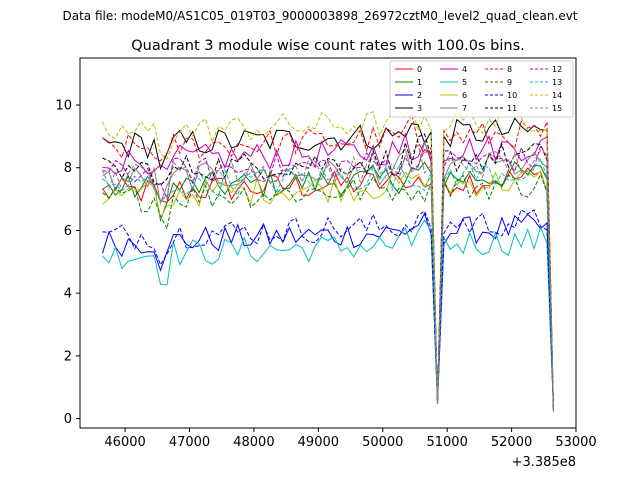 The height and width of the screenshot is (480, 640). I want to click on x-tick-label: 51000, so click(446, 442).